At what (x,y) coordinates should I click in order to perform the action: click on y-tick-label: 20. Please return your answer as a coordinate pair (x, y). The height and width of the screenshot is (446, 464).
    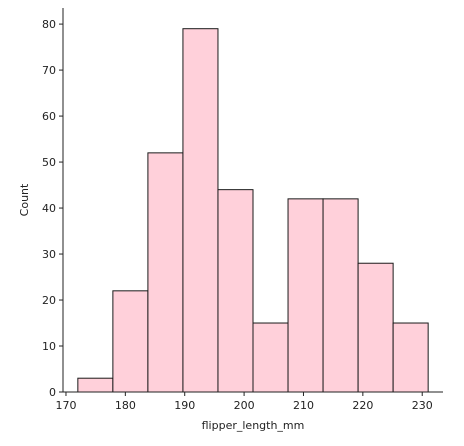
    Looking at the image, I should click on (49, 300).